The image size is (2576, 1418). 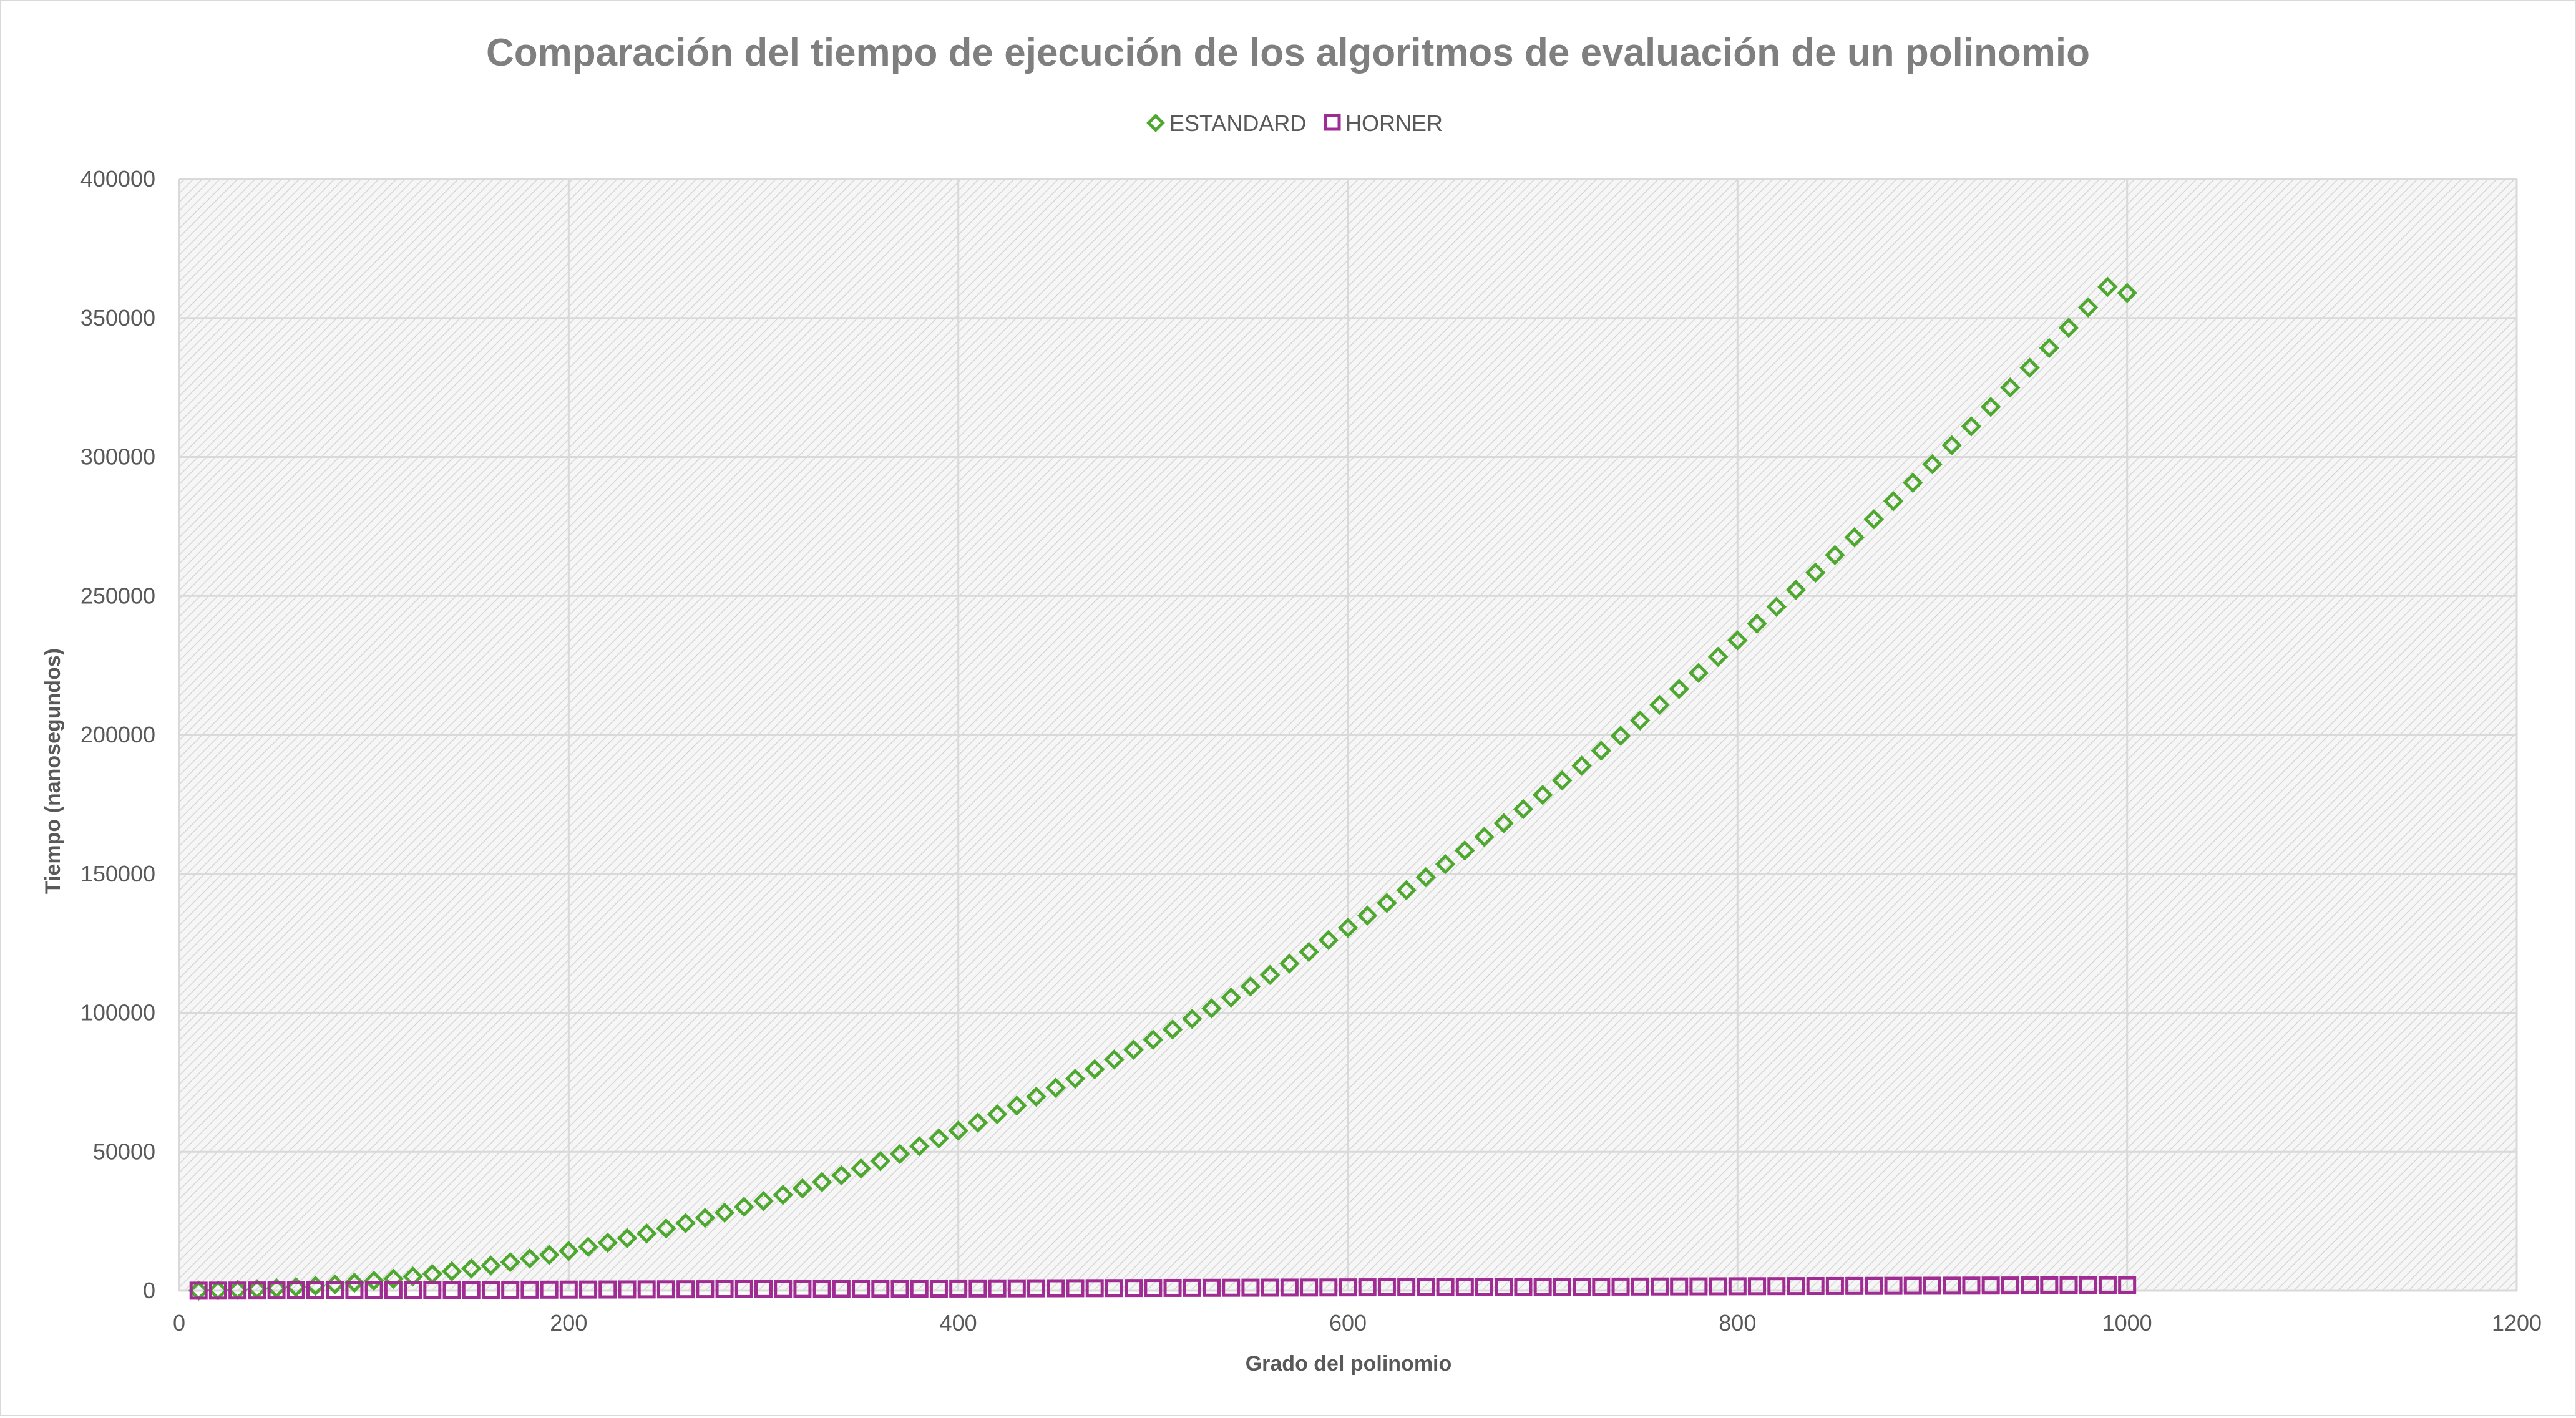 What do you see at coordinates (2127, 1323) in the screenshot?
I see `x-tick-label: 1000` at bounding box center [2127, 1323].